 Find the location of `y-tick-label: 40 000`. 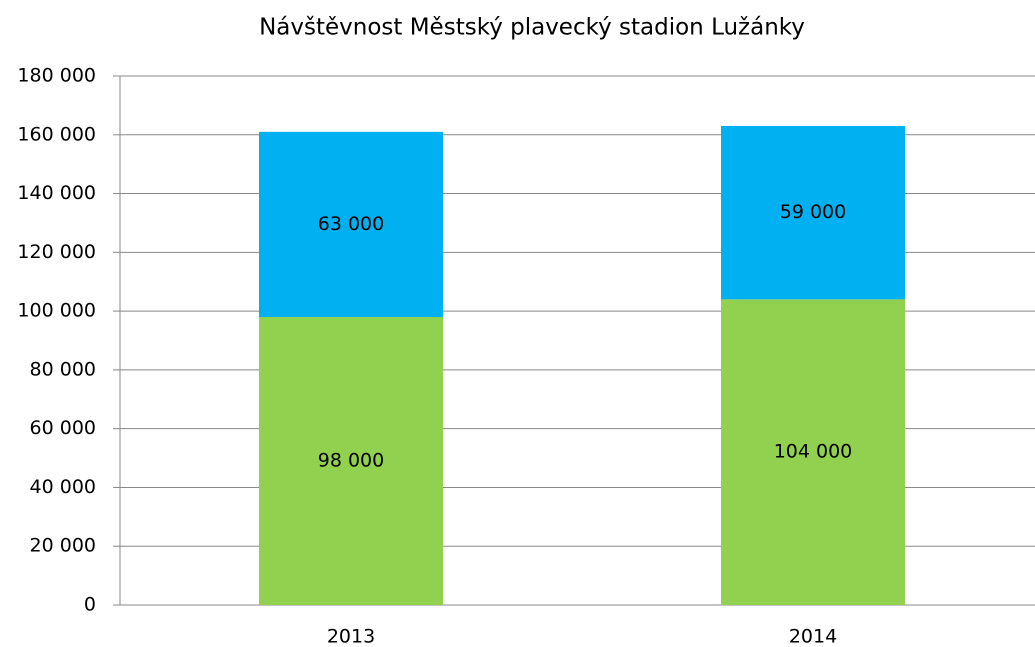

y-tick-label: 40 000 is located at coordinates (63, 487).